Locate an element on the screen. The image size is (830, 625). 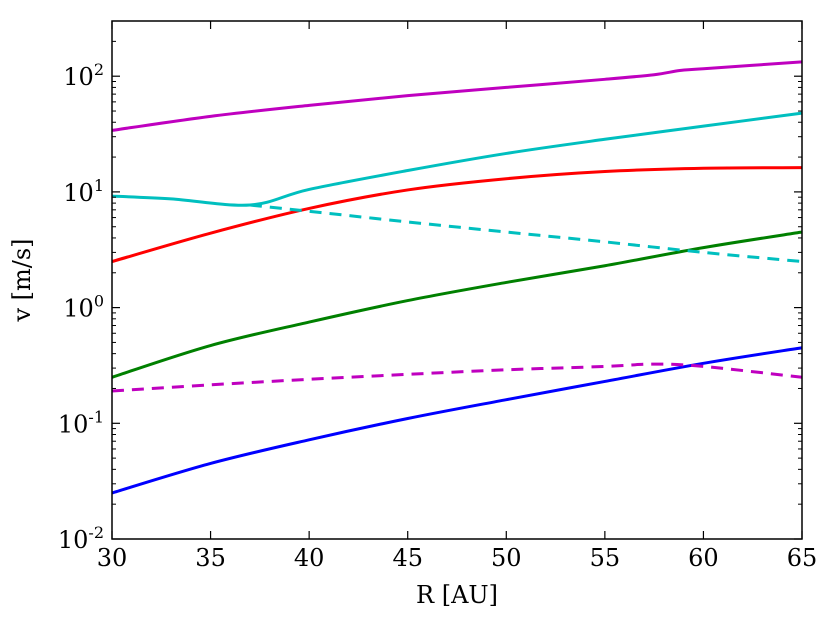
x-tick-label-45: 45 is located at coordinates (407, 558).